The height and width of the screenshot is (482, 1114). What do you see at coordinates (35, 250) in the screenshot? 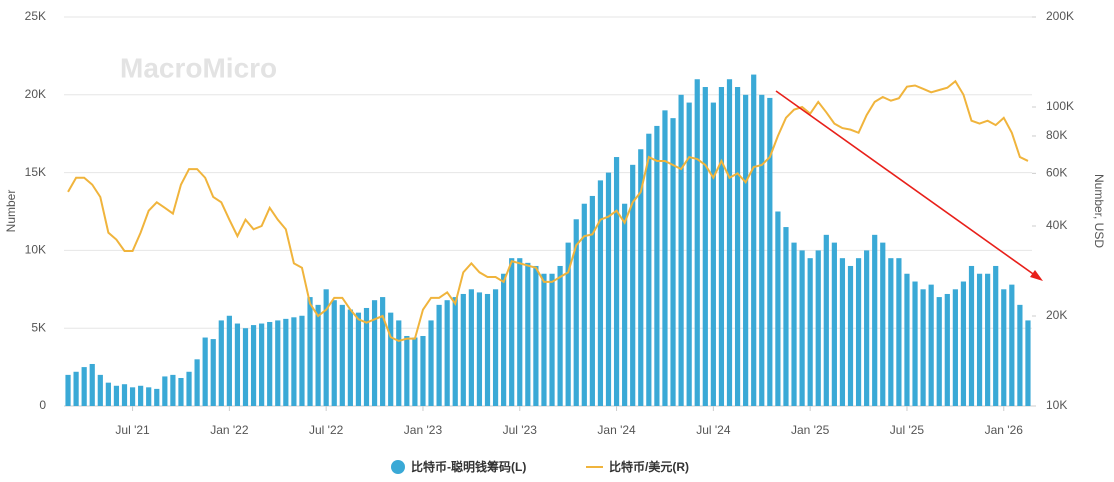
I see `y-tick-label: 10K` at bounding box center [35, 250].